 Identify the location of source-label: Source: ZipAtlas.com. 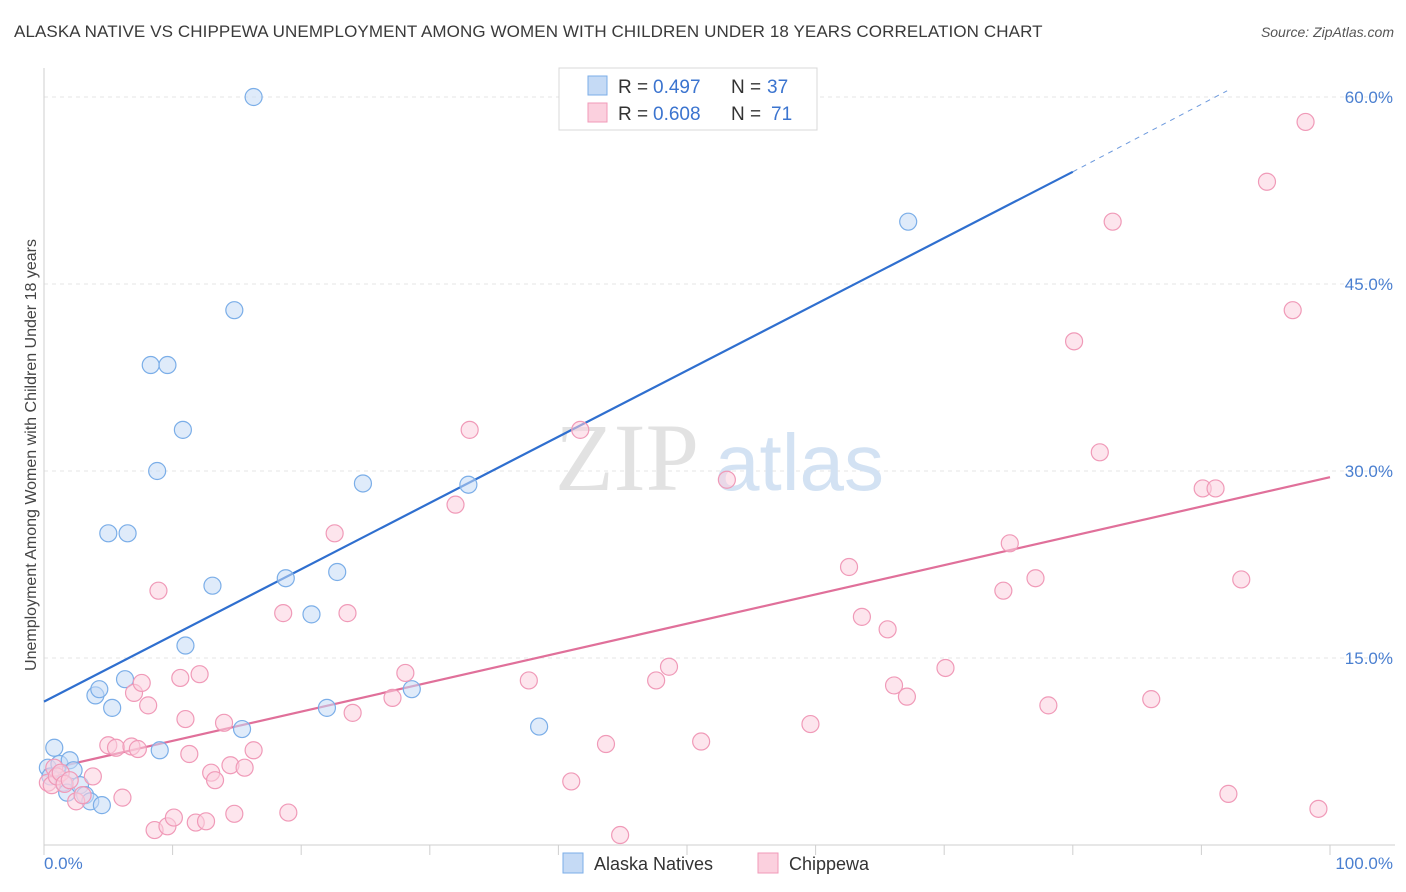
(1327, 32).